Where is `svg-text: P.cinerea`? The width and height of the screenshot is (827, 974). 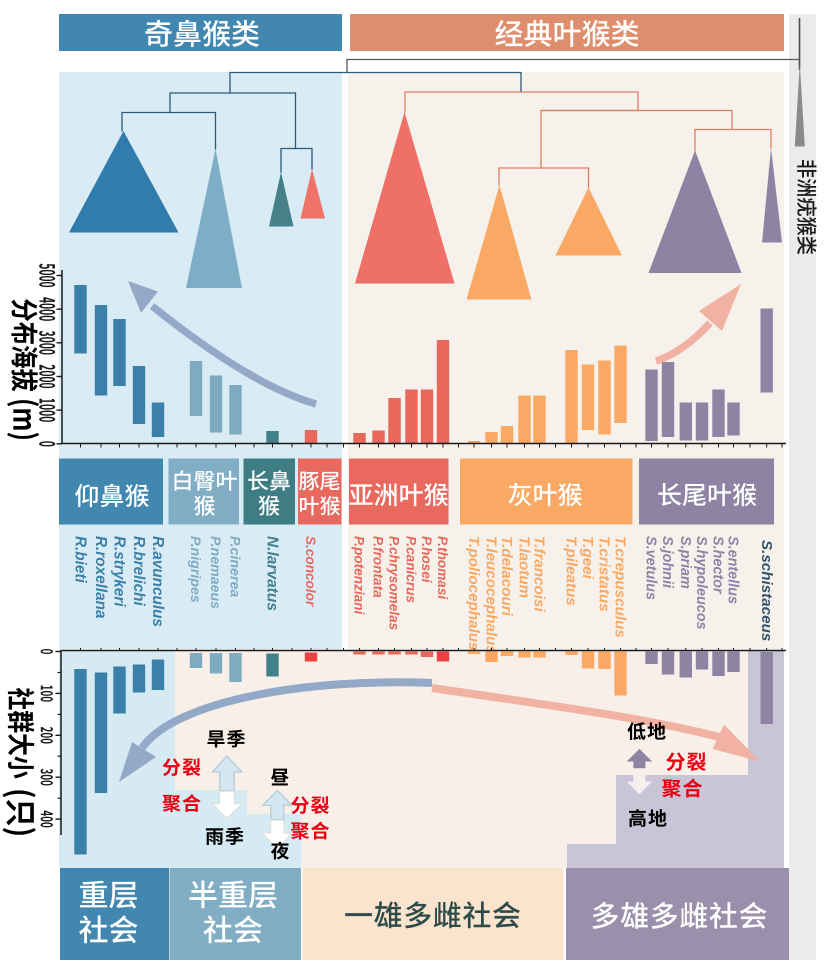
svg-text: P.cinerea is located at coordinates (235, 566).